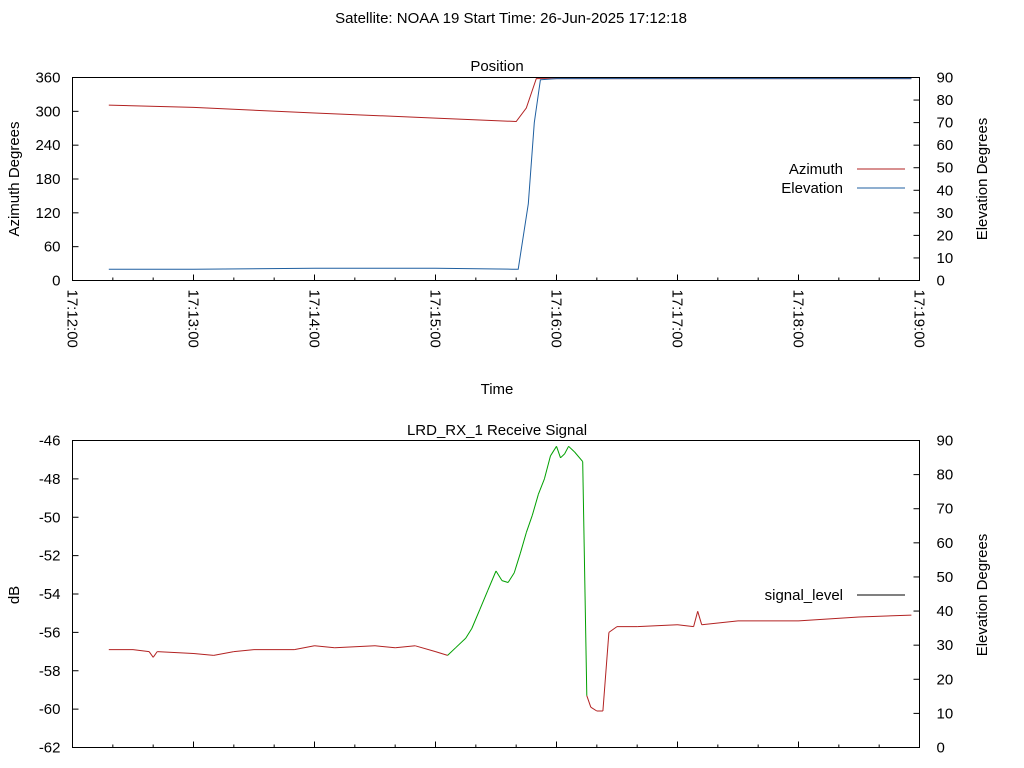 The image size is (1024, 768). I want to click on y-tick-label: -62, so click(50, 748).